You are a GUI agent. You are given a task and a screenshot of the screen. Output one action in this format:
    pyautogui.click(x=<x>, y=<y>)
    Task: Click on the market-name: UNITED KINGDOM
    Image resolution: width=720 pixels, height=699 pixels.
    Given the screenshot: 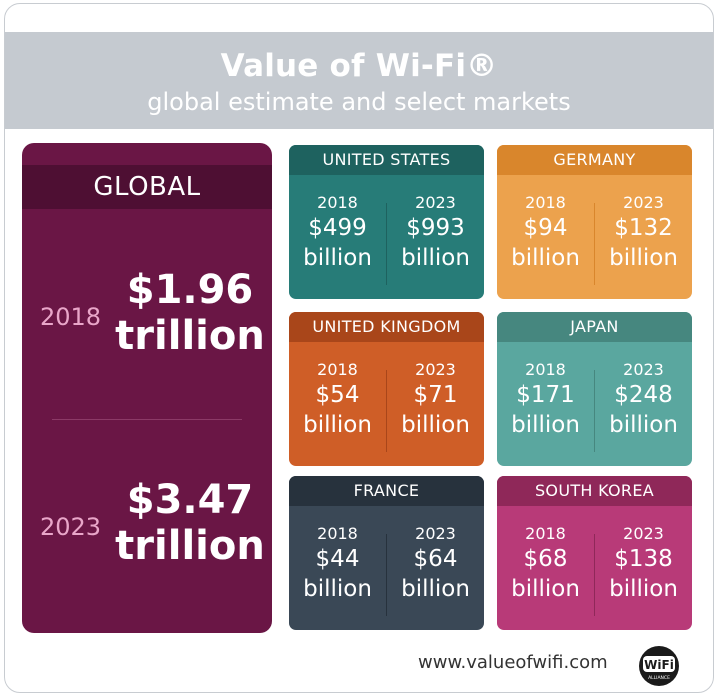 What is the action you would take?
    pyautogui.click(x=386, y=327)
    